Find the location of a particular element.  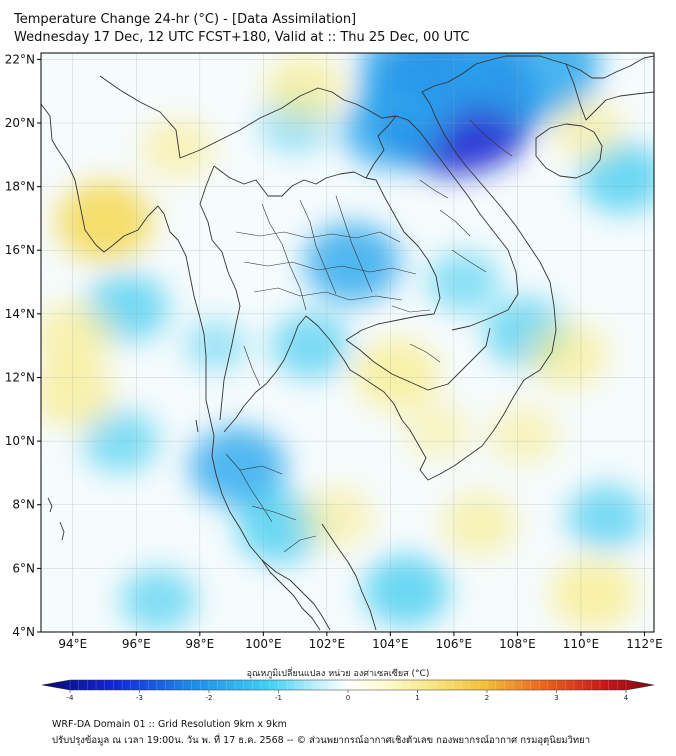

colorbar: -4 -3 -2 -1 0 1 2 3 4 is located at coordinates (348, 690).